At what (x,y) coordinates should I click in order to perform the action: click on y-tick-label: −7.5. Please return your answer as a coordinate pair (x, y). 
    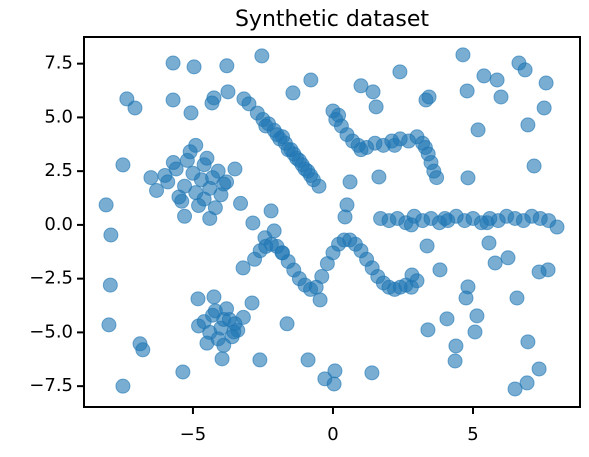
    Looking at the image, I should click on (51, 385).